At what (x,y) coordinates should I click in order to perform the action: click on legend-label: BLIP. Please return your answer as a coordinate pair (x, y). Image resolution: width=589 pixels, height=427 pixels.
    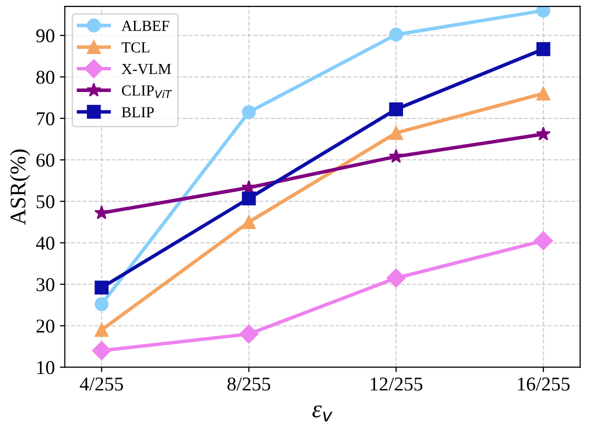
    Looking at the image, I should click on (138, 112).